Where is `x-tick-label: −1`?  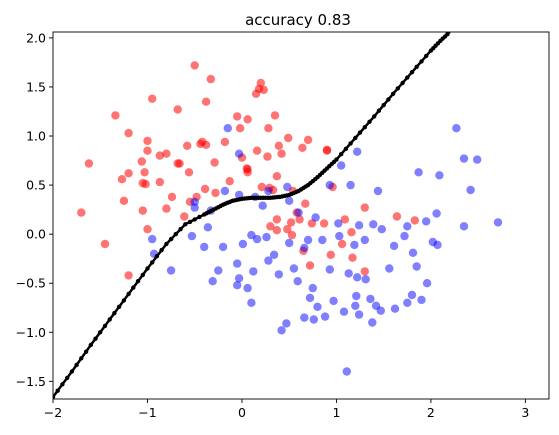
x-tick-label: −1 is located at coordinates (147, 412).